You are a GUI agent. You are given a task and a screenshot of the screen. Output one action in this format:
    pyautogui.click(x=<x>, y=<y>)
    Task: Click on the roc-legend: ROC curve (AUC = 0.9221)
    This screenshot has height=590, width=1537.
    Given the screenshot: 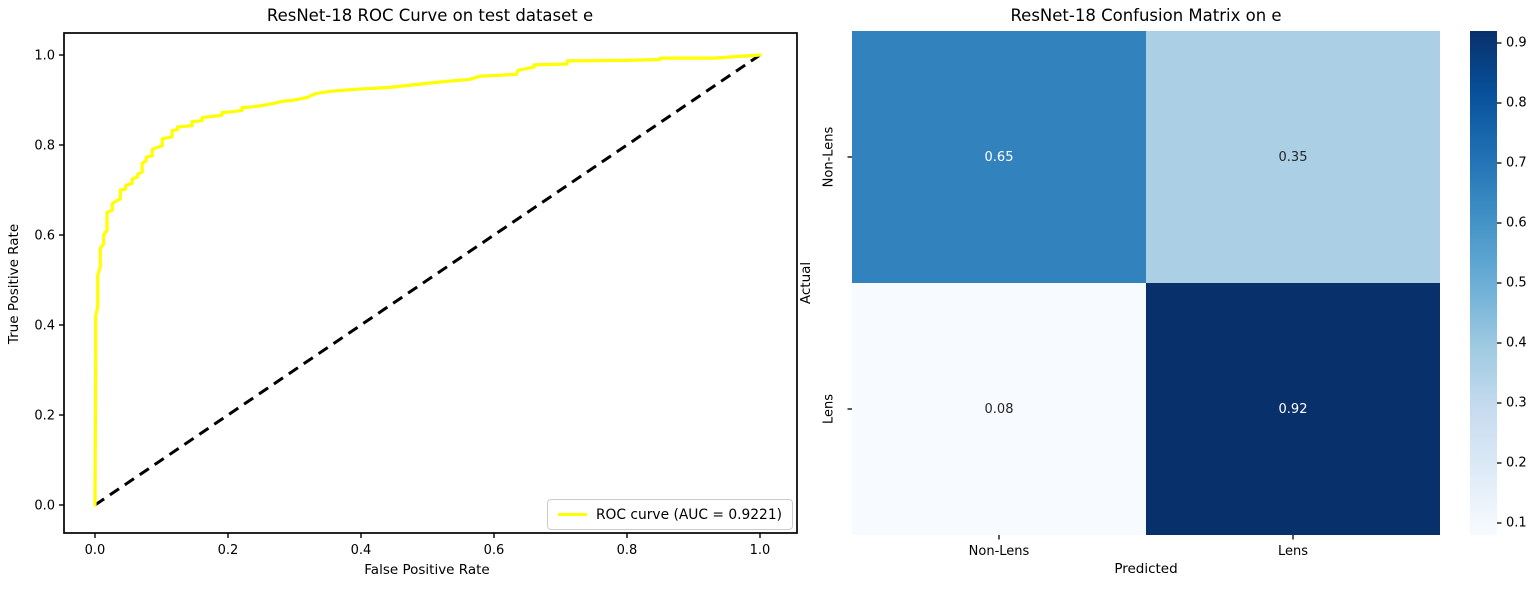 What is the action you would take?
    pyautogui.click(x=670, y=514)
    